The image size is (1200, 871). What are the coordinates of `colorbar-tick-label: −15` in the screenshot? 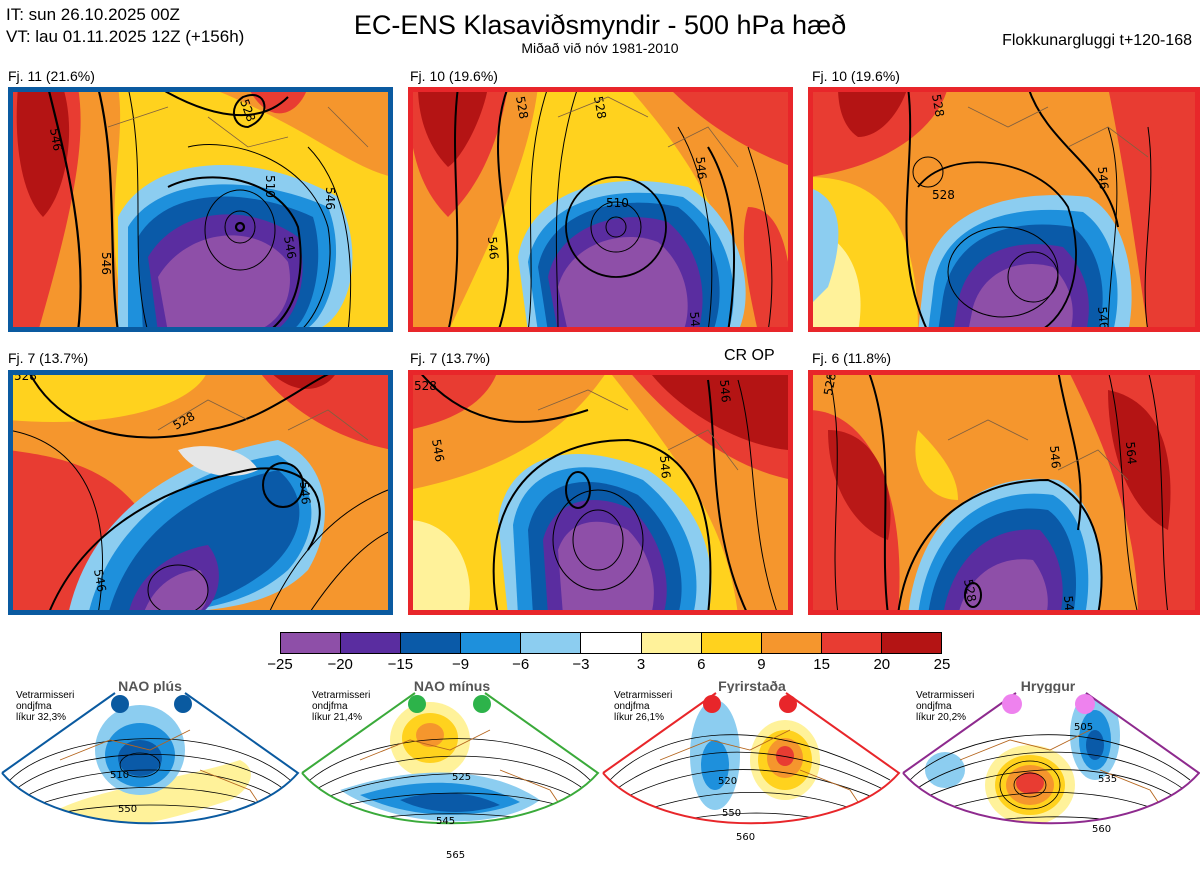 It's located at (400, 664).